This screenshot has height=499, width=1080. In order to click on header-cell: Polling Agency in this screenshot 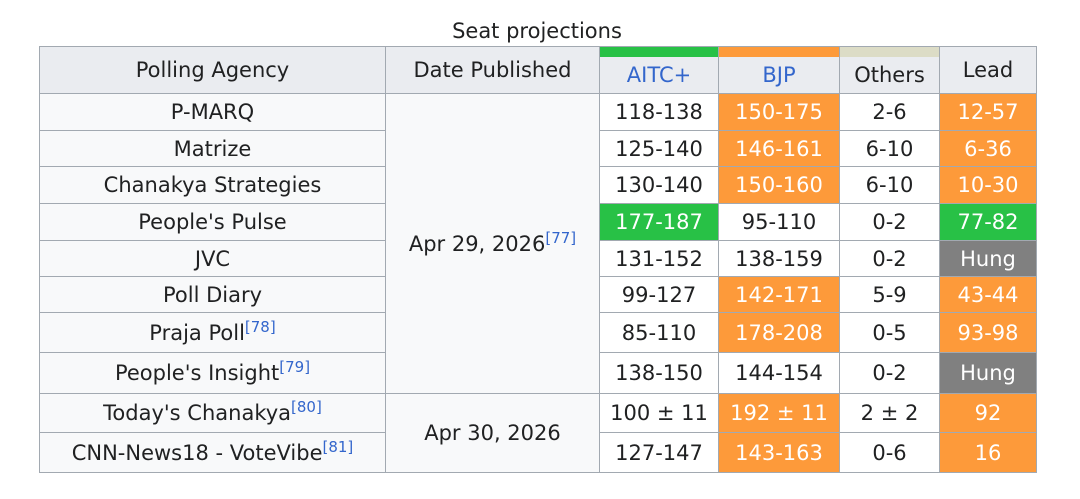, I will do `click(212, 70)`.